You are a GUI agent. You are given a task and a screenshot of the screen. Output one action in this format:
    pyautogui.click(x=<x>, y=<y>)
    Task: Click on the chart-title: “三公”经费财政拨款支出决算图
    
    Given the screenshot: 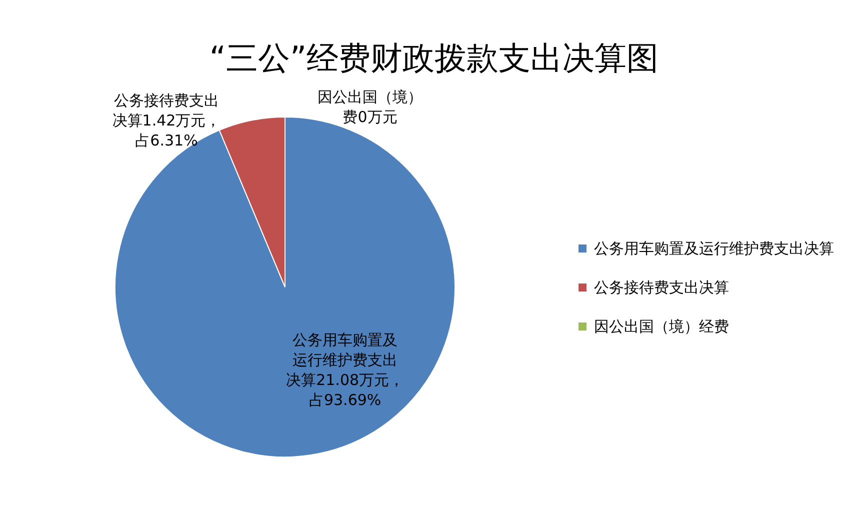 What is the action you would take?
    pyautogui.click(x=434, y=58)
    